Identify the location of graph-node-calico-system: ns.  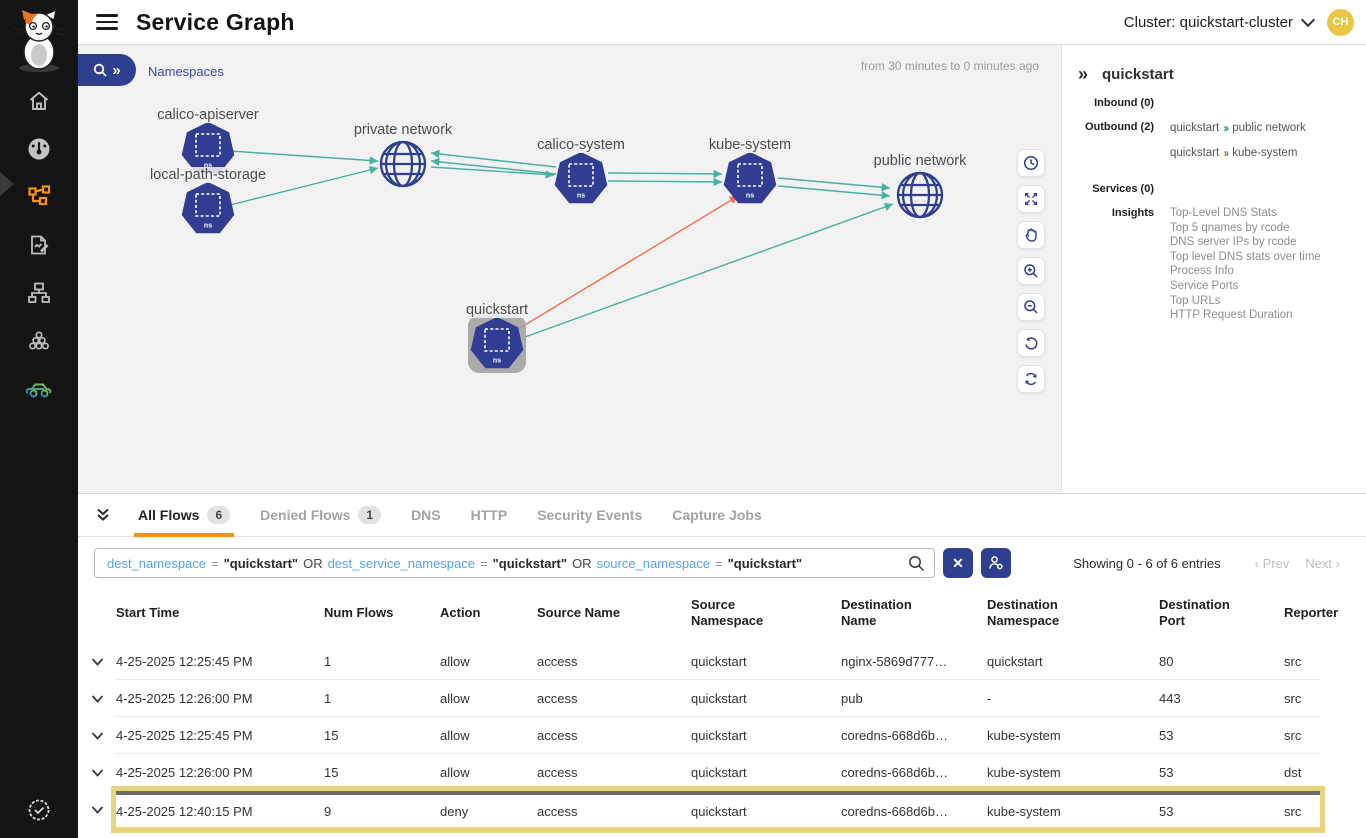
(581, 178).